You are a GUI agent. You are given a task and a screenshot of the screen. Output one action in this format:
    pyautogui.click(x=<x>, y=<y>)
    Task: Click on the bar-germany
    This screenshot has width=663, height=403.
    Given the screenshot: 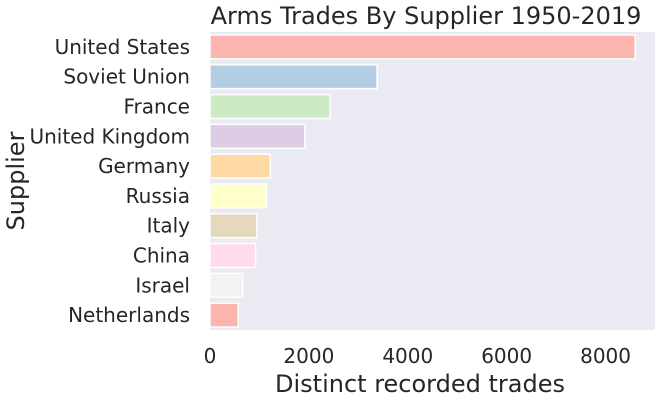 What is the action you would take?
    pyautogui.click(x=240, y=166)
    